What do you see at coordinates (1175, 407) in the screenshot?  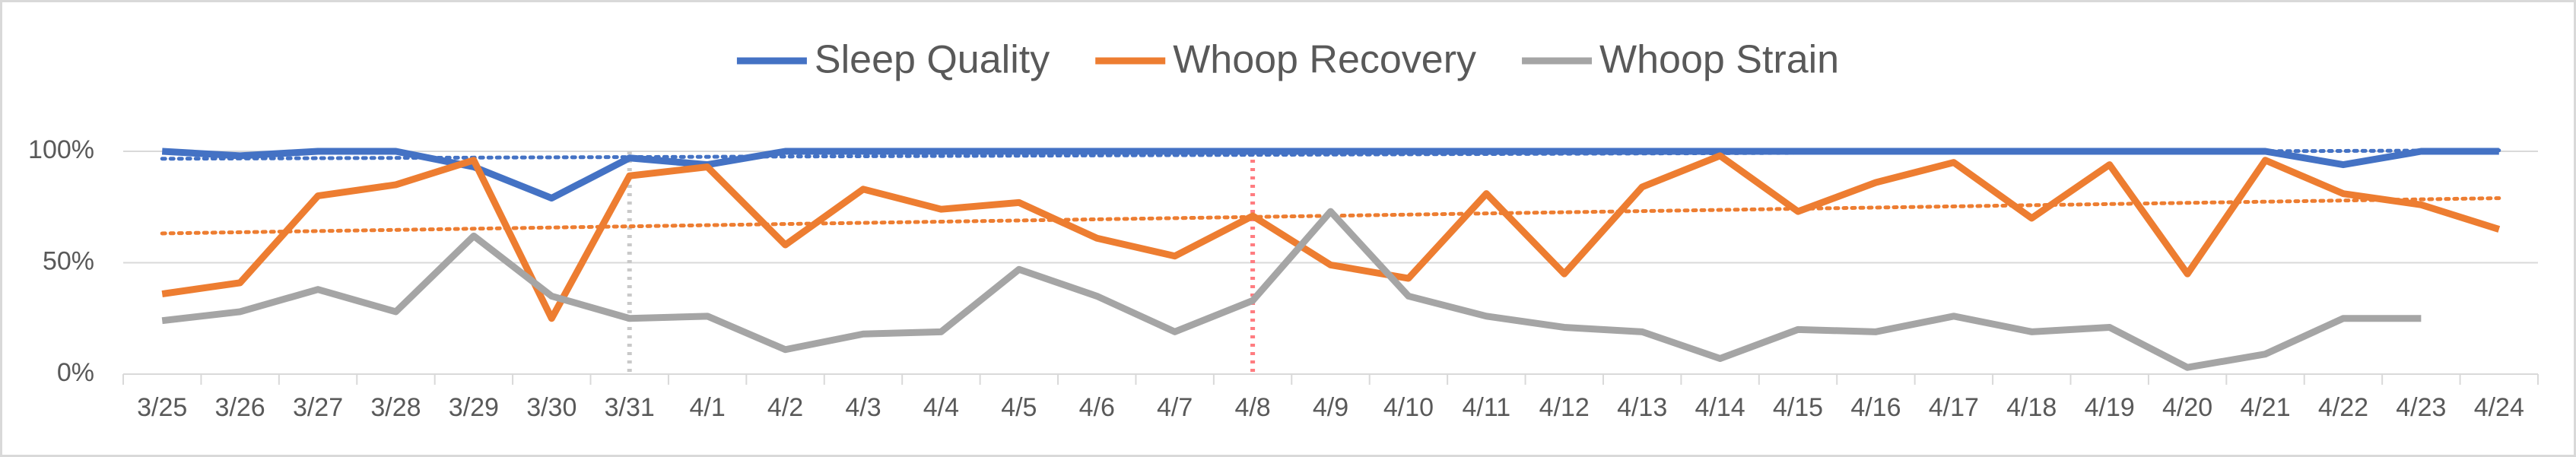 I see `x-tick-label: 4/7` at bounding box center [1175, 407].